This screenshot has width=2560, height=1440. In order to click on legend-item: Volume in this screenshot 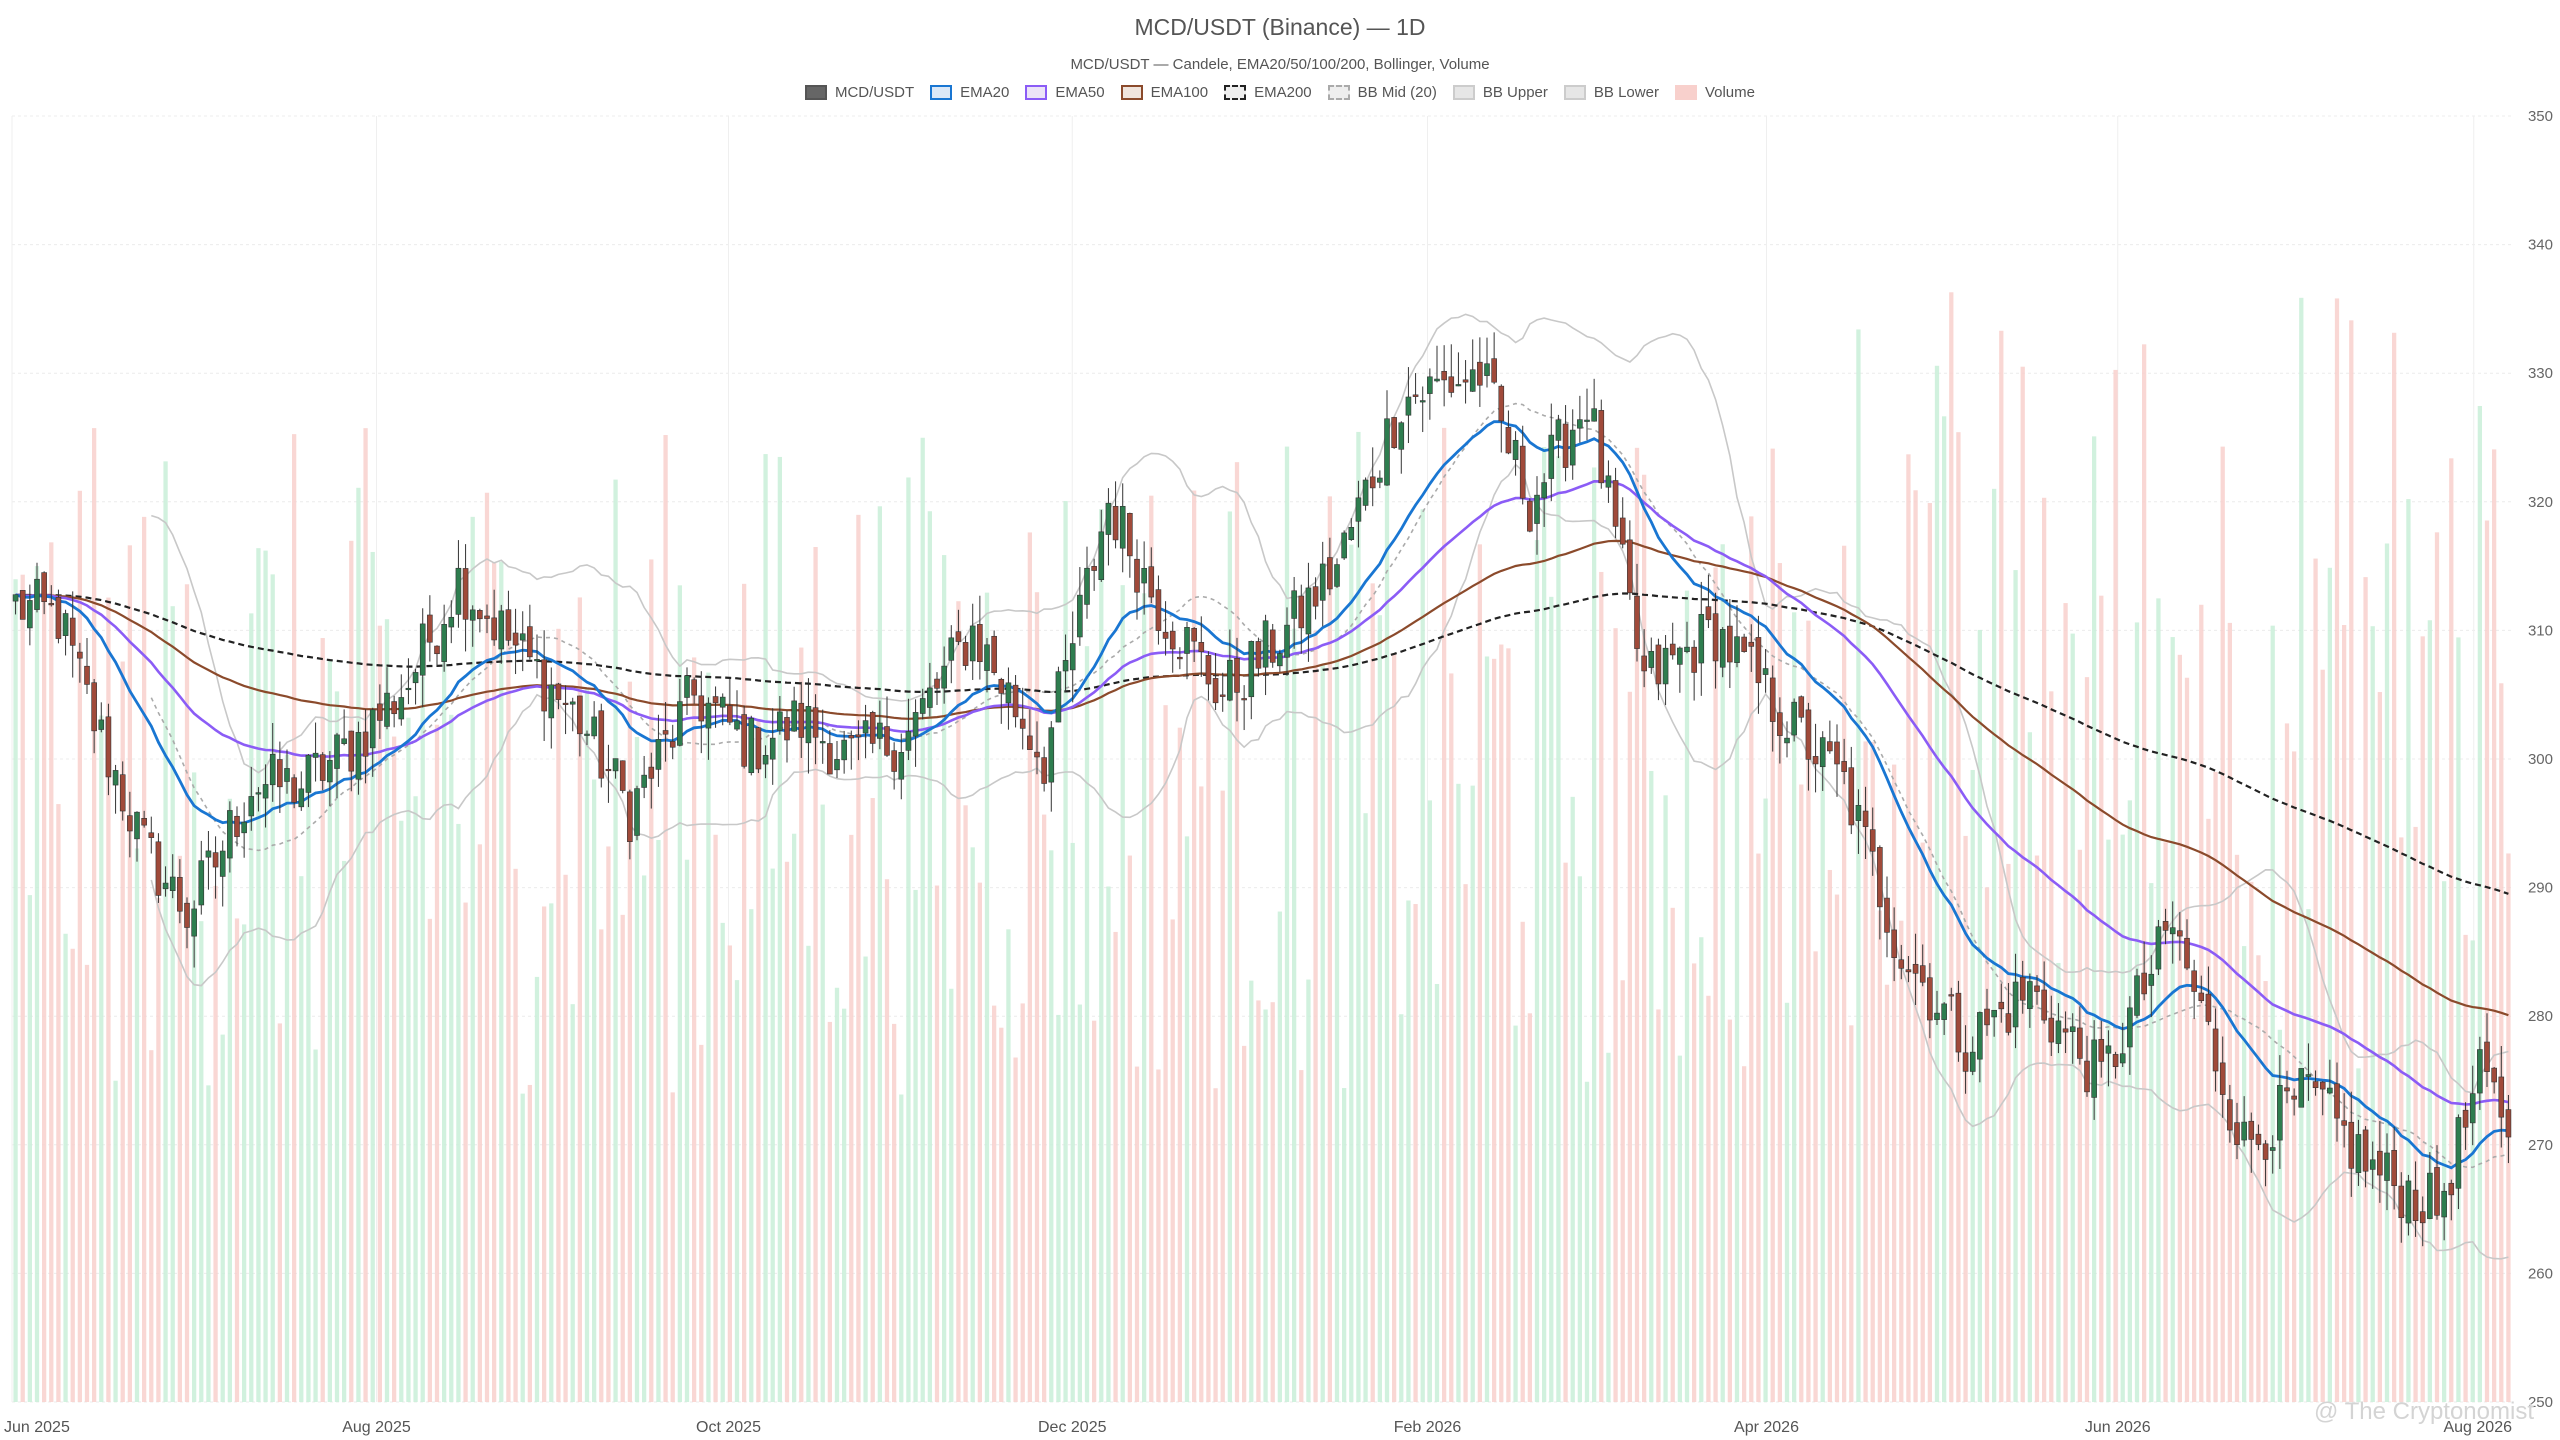, I will do `click(1714, 92)`.